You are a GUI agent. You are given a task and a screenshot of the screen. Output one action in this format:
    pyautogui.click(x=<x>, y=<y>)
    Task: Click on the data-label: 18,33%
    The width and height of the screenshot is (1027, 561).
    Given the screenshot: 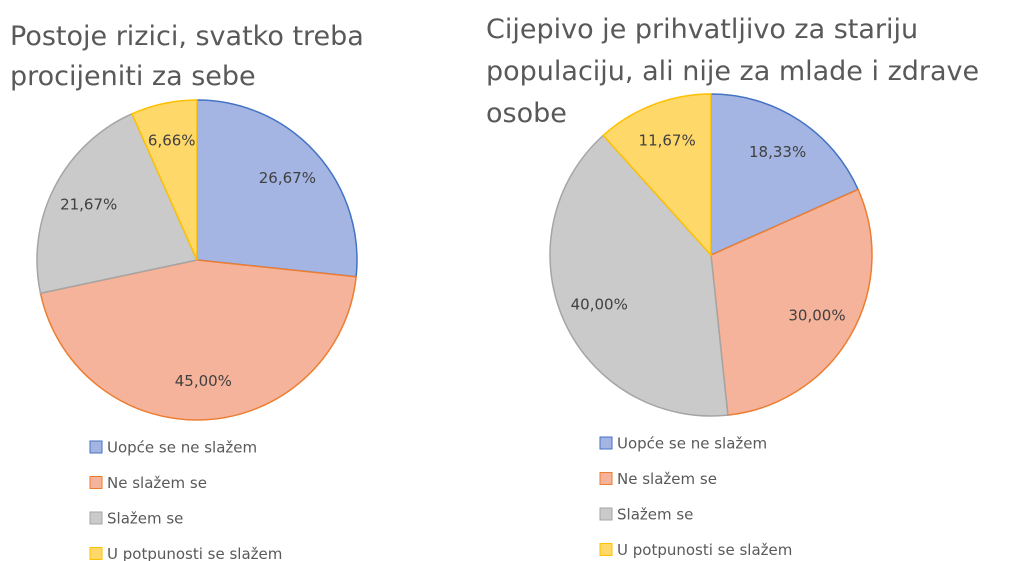 What is the action you would take?
    pyautogui.click(x=777, y=152)
    